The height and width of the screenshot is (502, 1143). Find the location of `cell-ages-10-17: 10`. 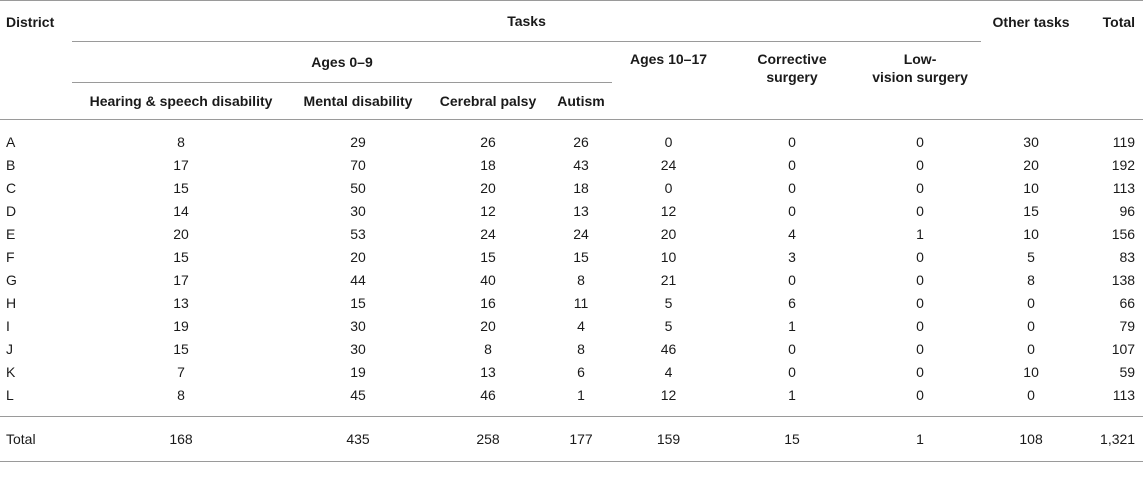

cell-ages-10-17: 10 is located at coordinates (668, 256).